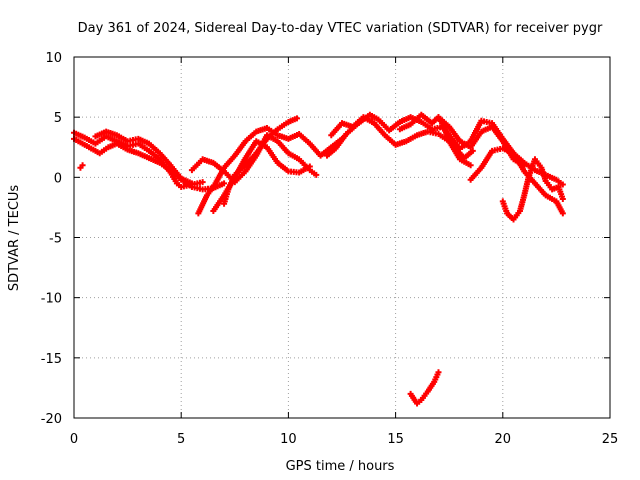 The height and width of the screenshot is (480, 640). I want to click on y-tick-label: -15, so click(51, 359).